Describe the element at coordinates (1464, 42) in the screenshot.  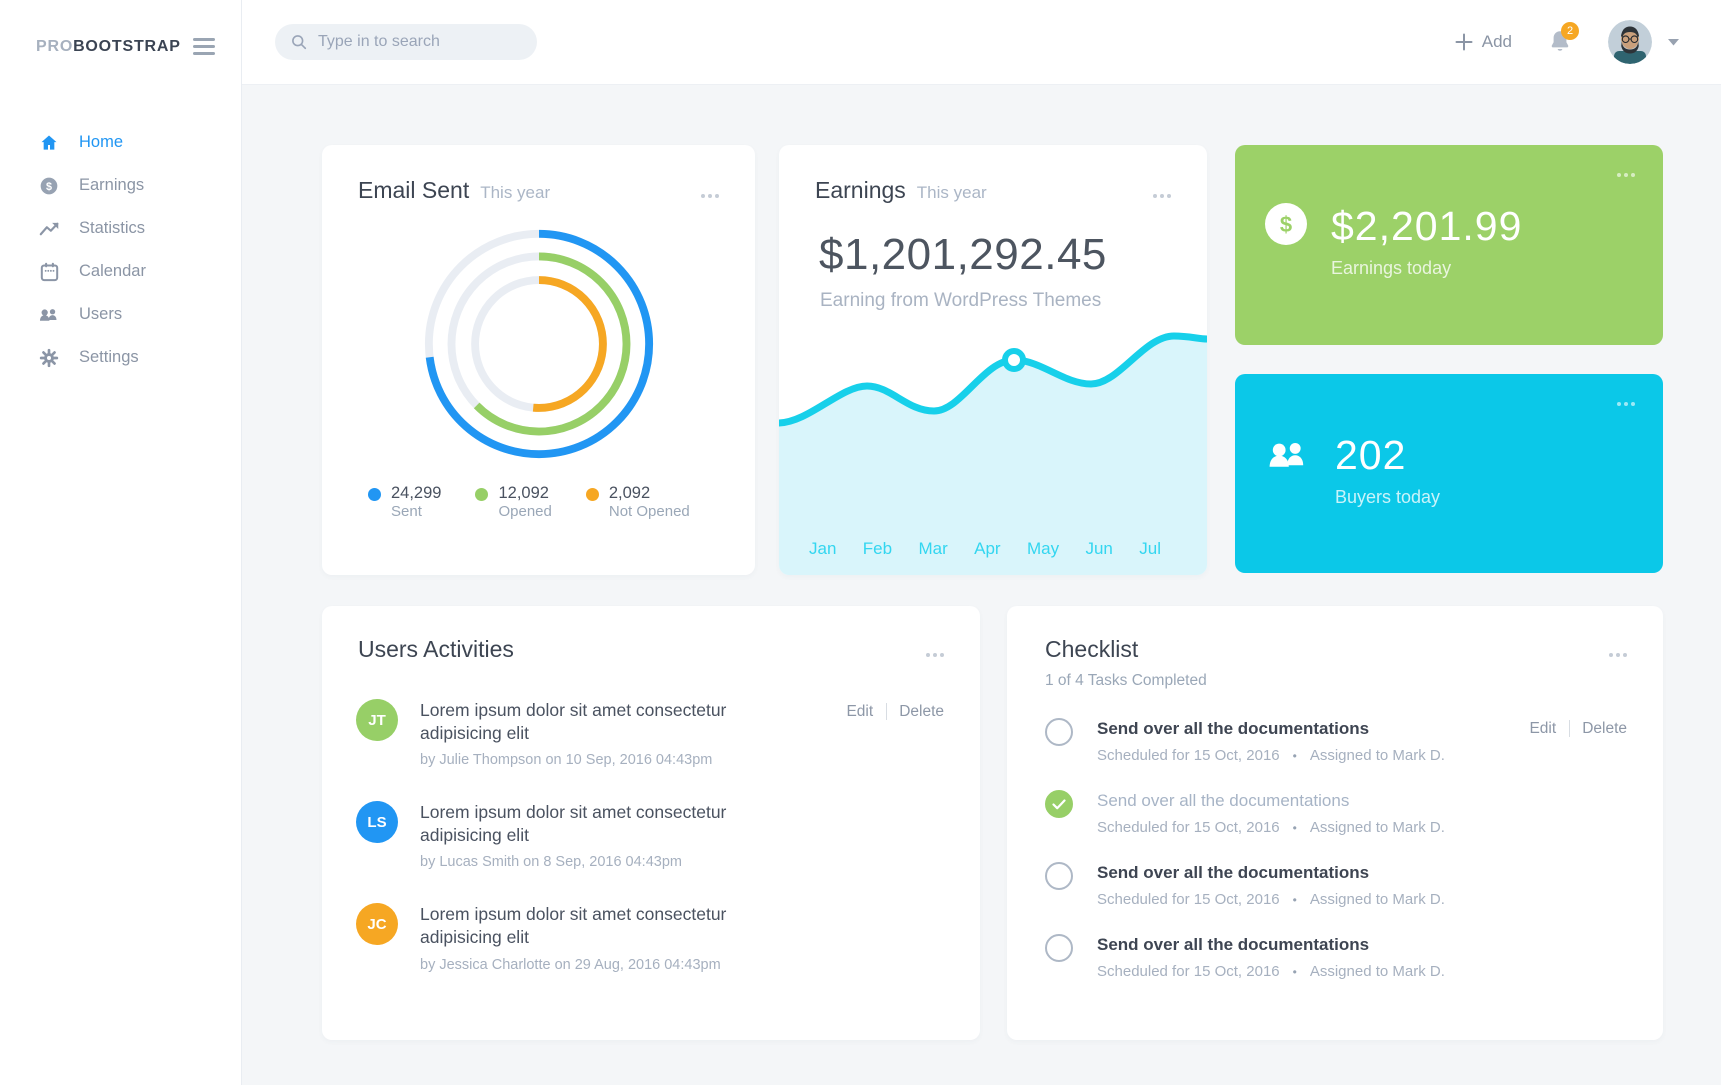
I see `plus-icon` at that location.